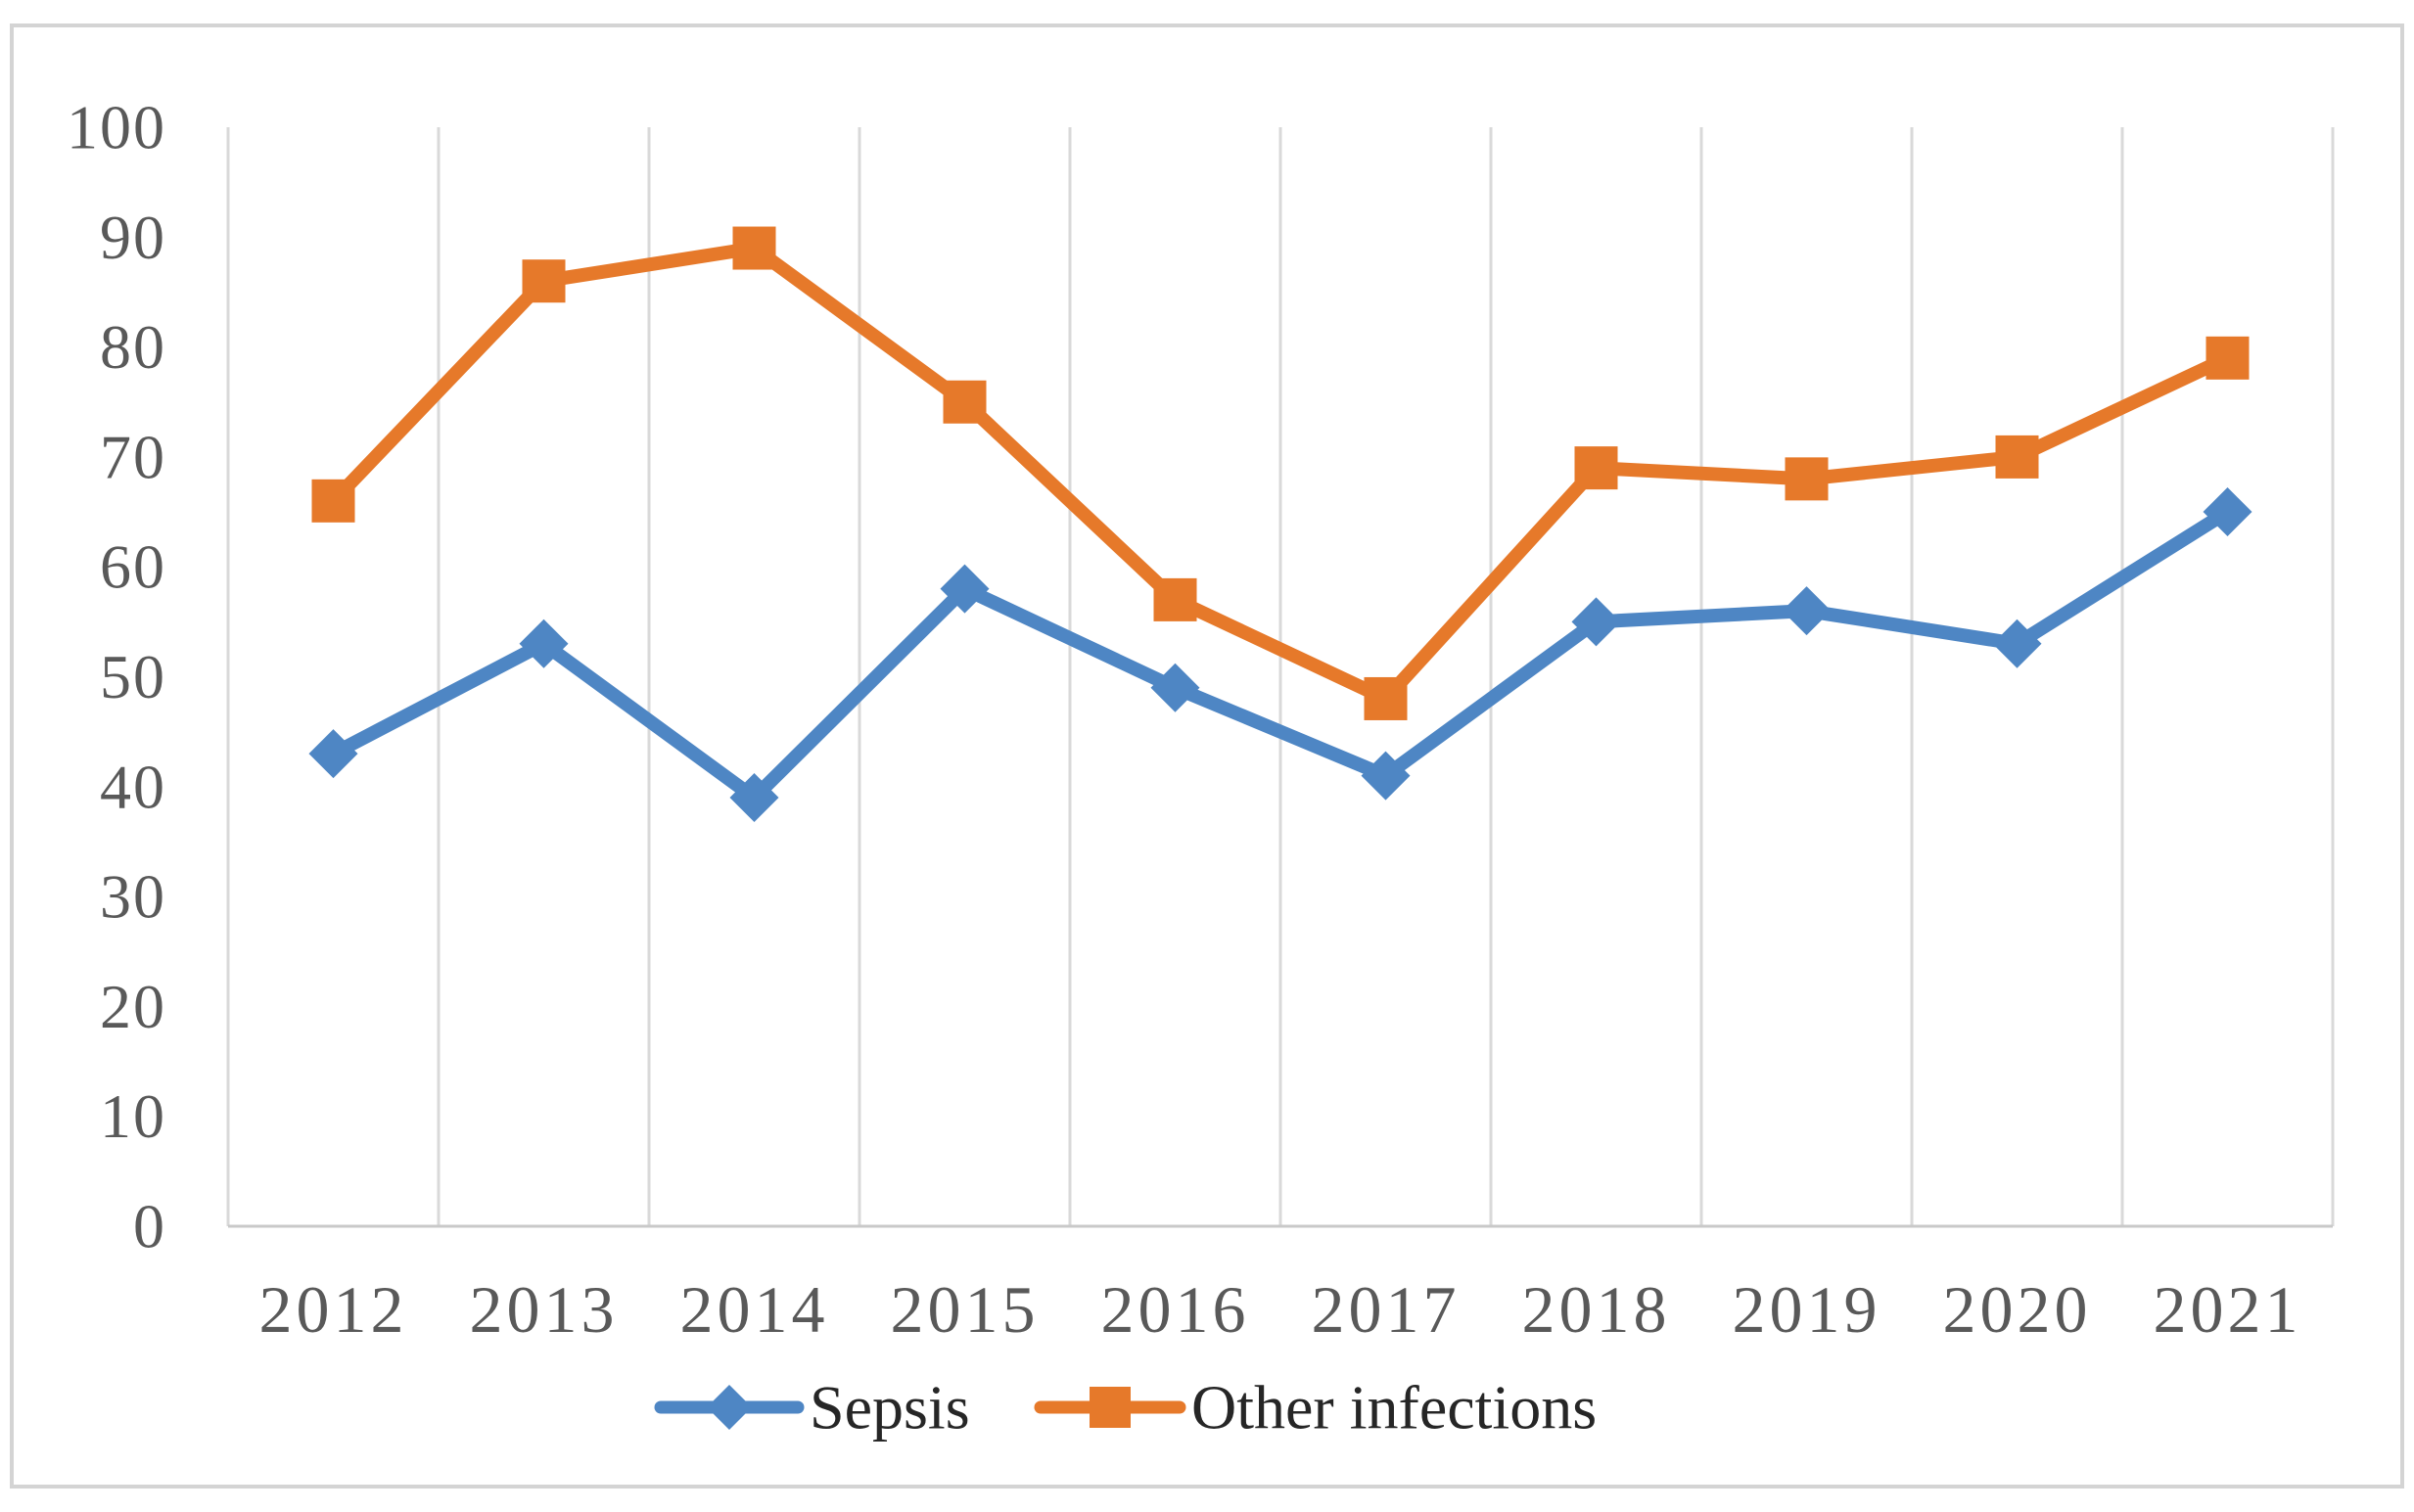 The height and width of the screenshot is (1512, 2414). What do you see at coordinates (965, 402) in the screenshot?
I see `marker-other-infections-2015` at bounding box center [965, 402].